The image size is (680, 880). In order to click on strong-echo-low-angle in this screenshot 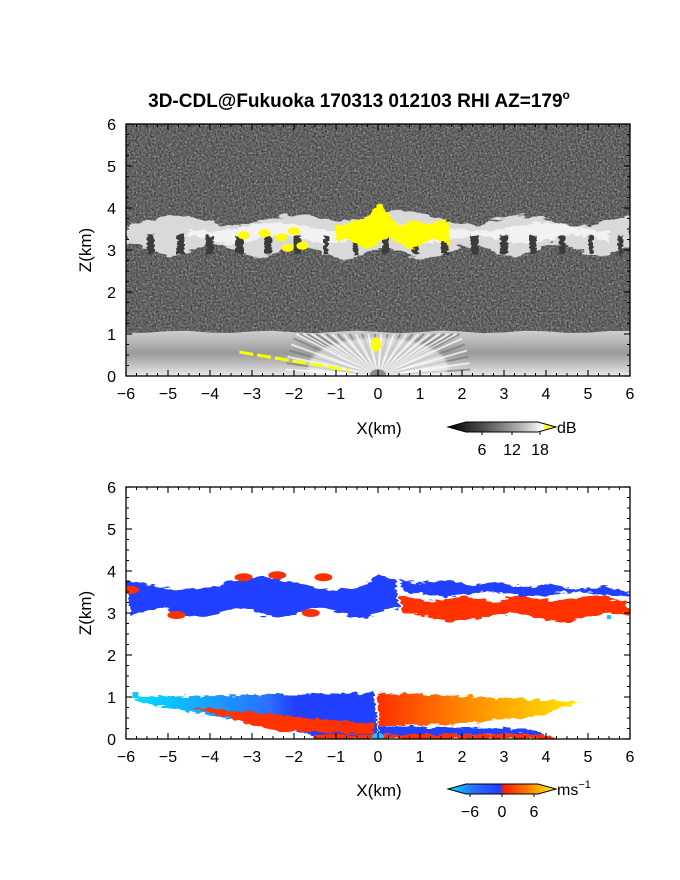, I will do `click(294, 361)`.